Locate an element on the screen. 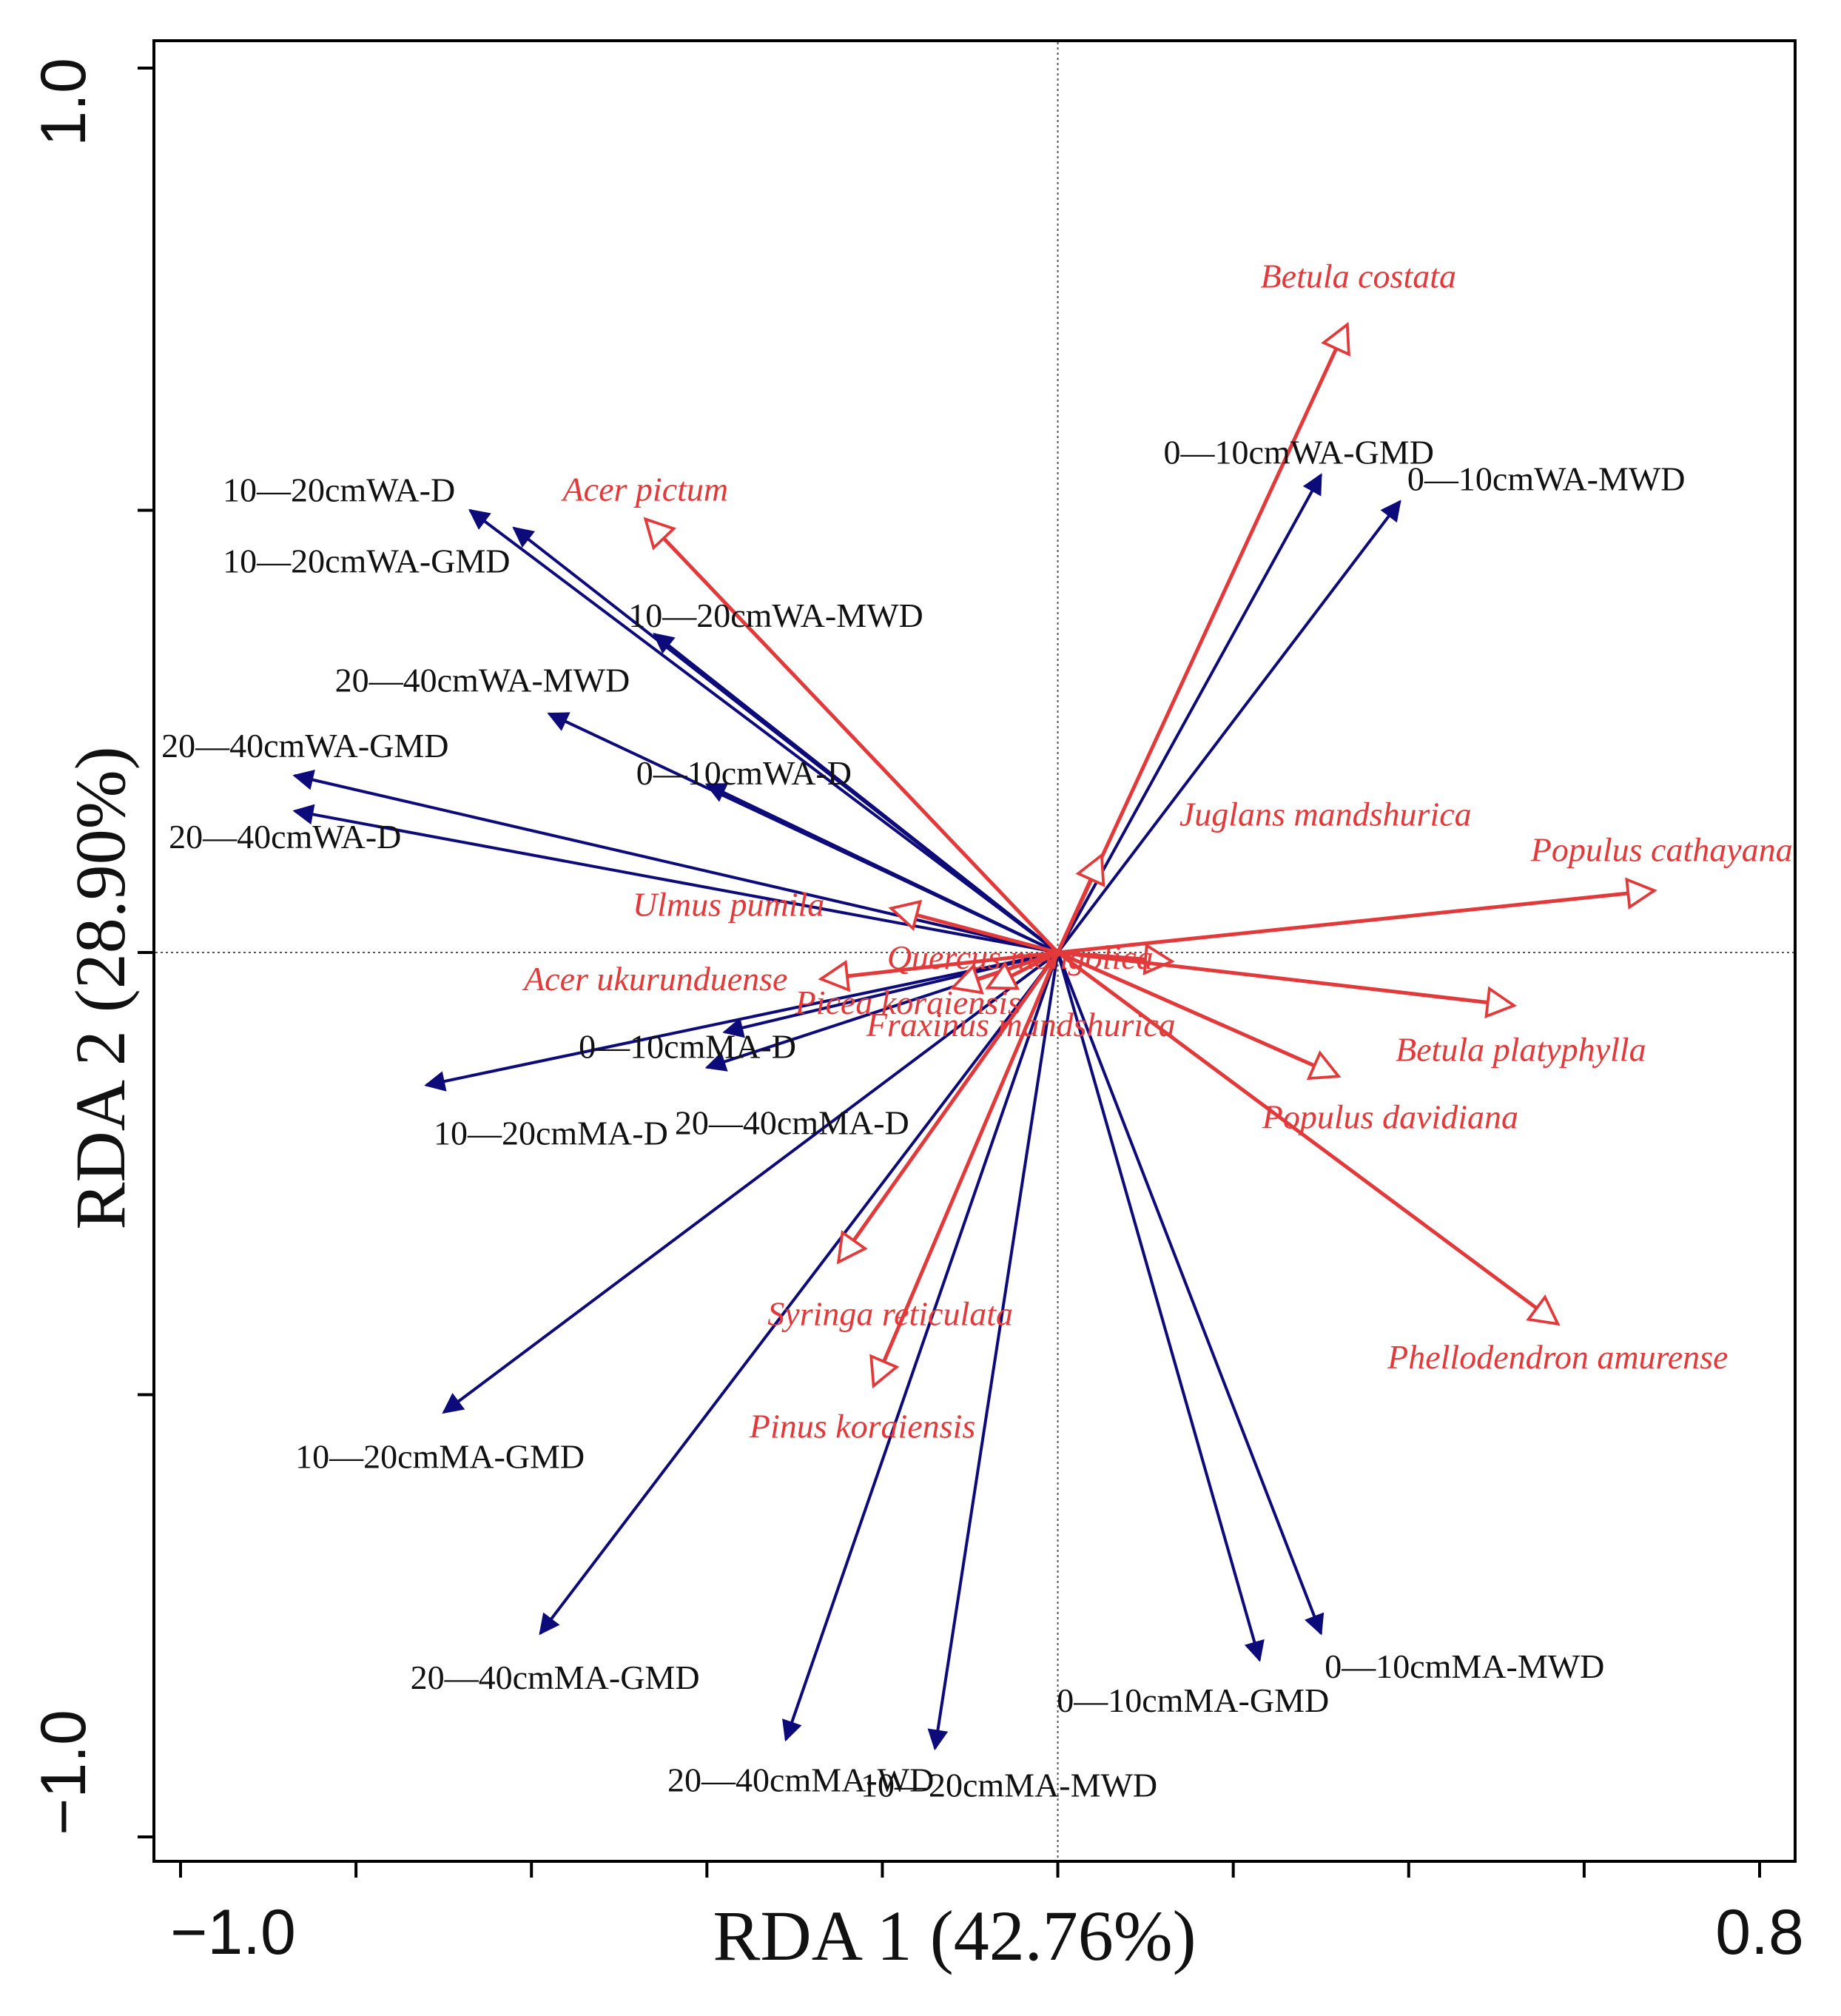 The height and width of the screenshot is (2016, 1841). soil-label-20-40cmwa-gmd: 20—40cmWA-GMD is located at coordinates (305, 746).